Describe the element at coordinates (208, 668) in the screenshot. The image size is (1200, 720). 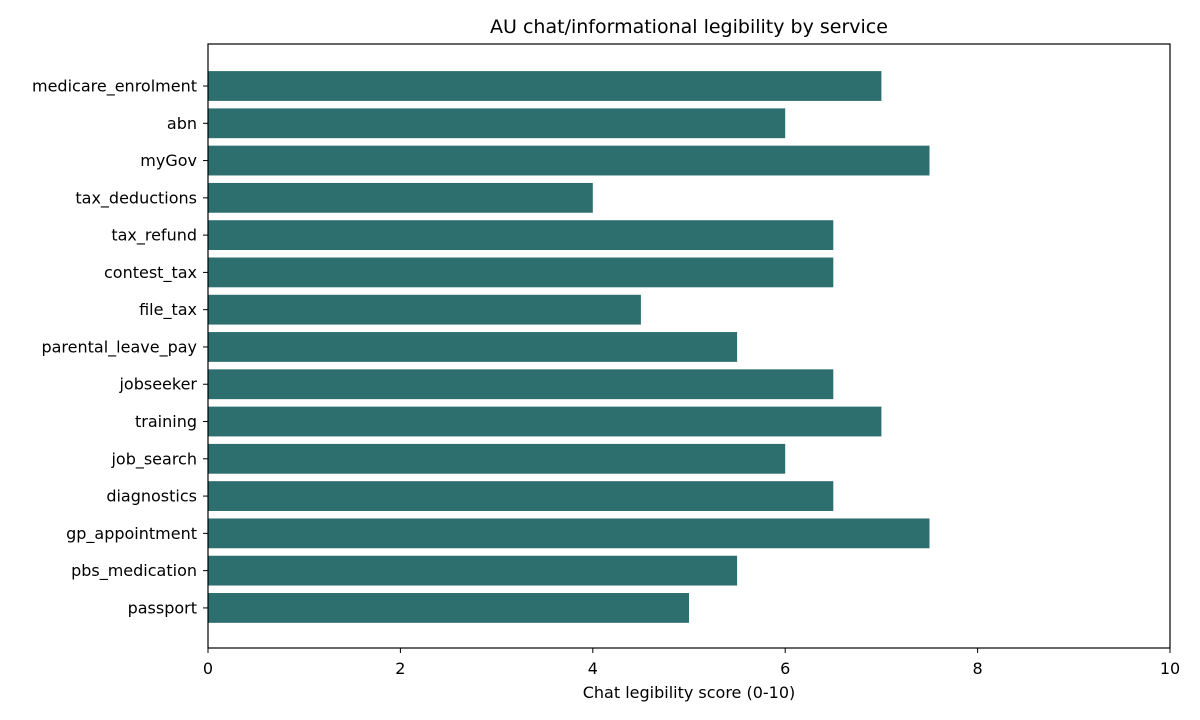
I see `x-tick-label: 0` at that location.